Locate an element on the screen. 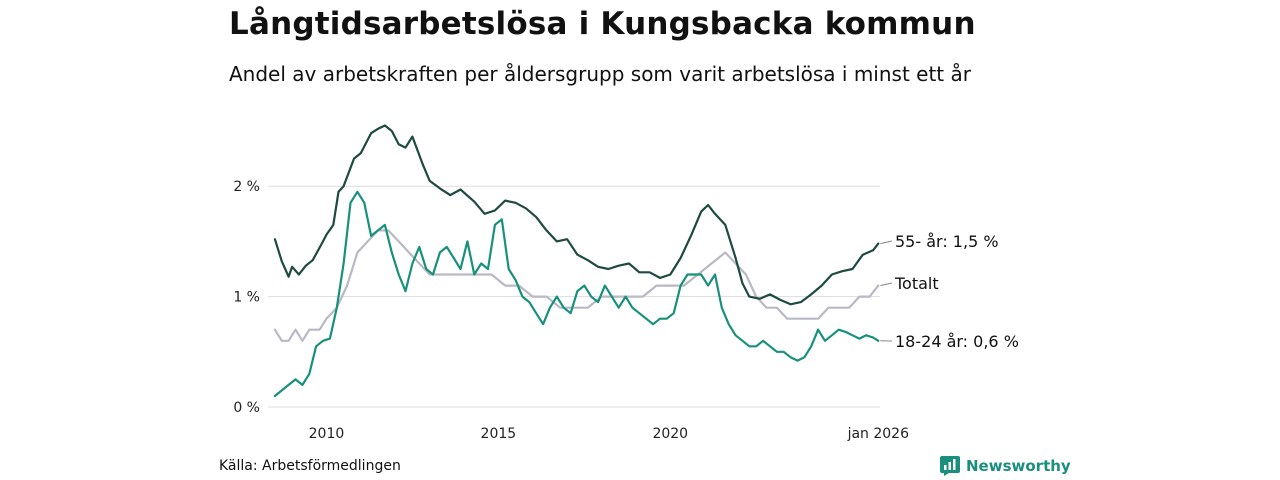 The image size is (1280, 480). x-tick-label: jan 2026 is located at coordinates (878, 434).